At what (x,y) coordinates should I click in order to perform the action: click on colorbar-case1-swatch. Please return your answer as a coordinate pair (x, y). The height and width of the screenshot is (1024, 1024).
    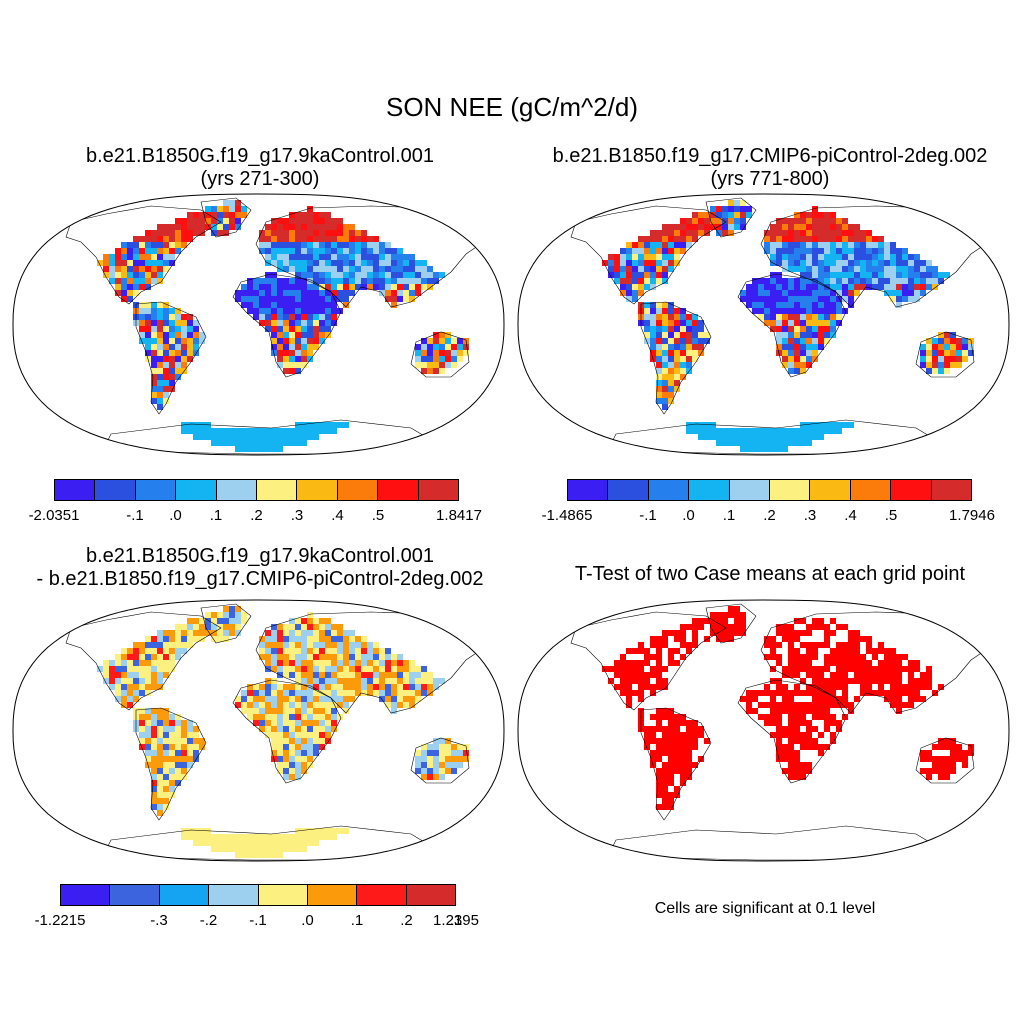
    Looking at the image, I should click on (196, 490).